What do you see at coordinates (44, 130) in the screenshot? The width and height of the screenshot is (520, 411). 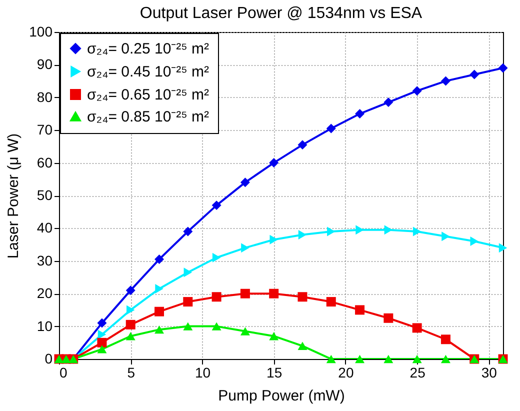 I see `y-tick-label: 70` at bounding box center [44, 130].